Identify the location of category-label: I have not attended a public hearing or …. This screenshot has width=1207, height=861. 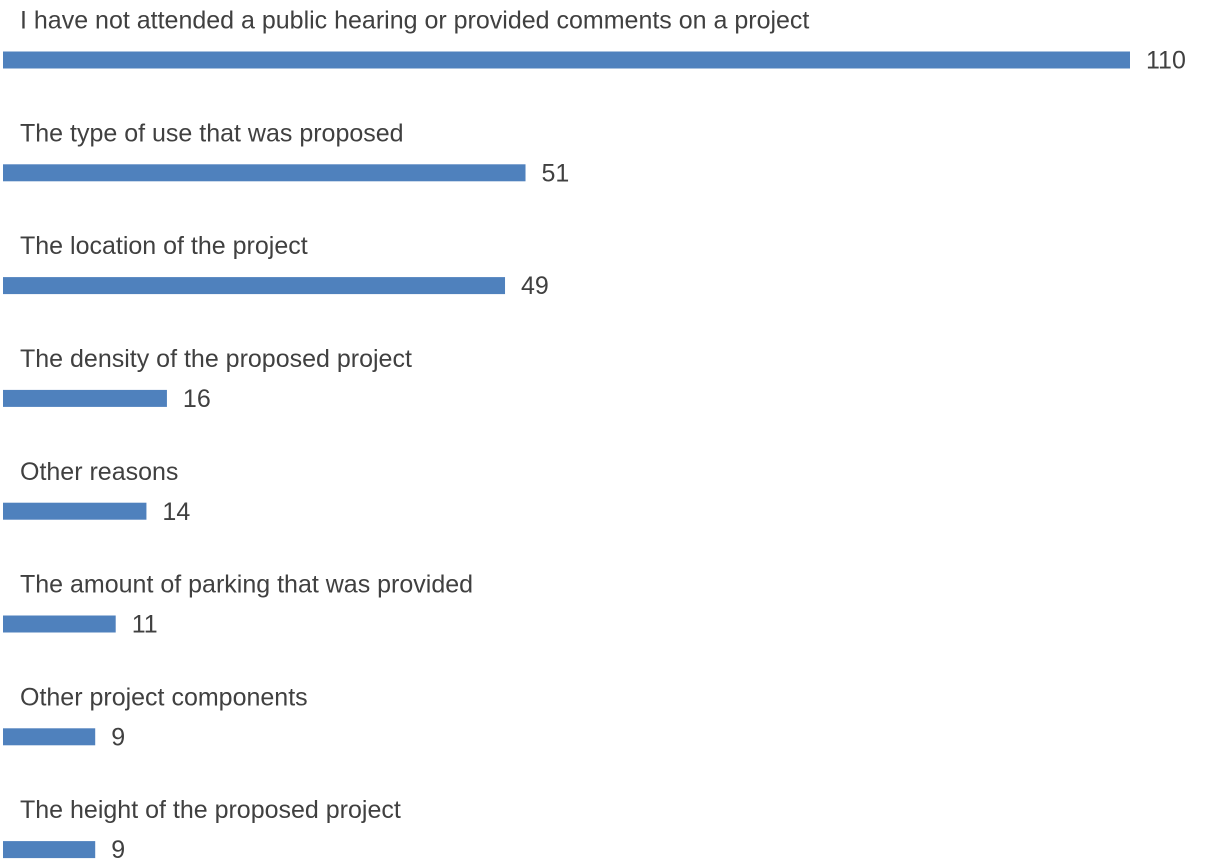
(414, 21).